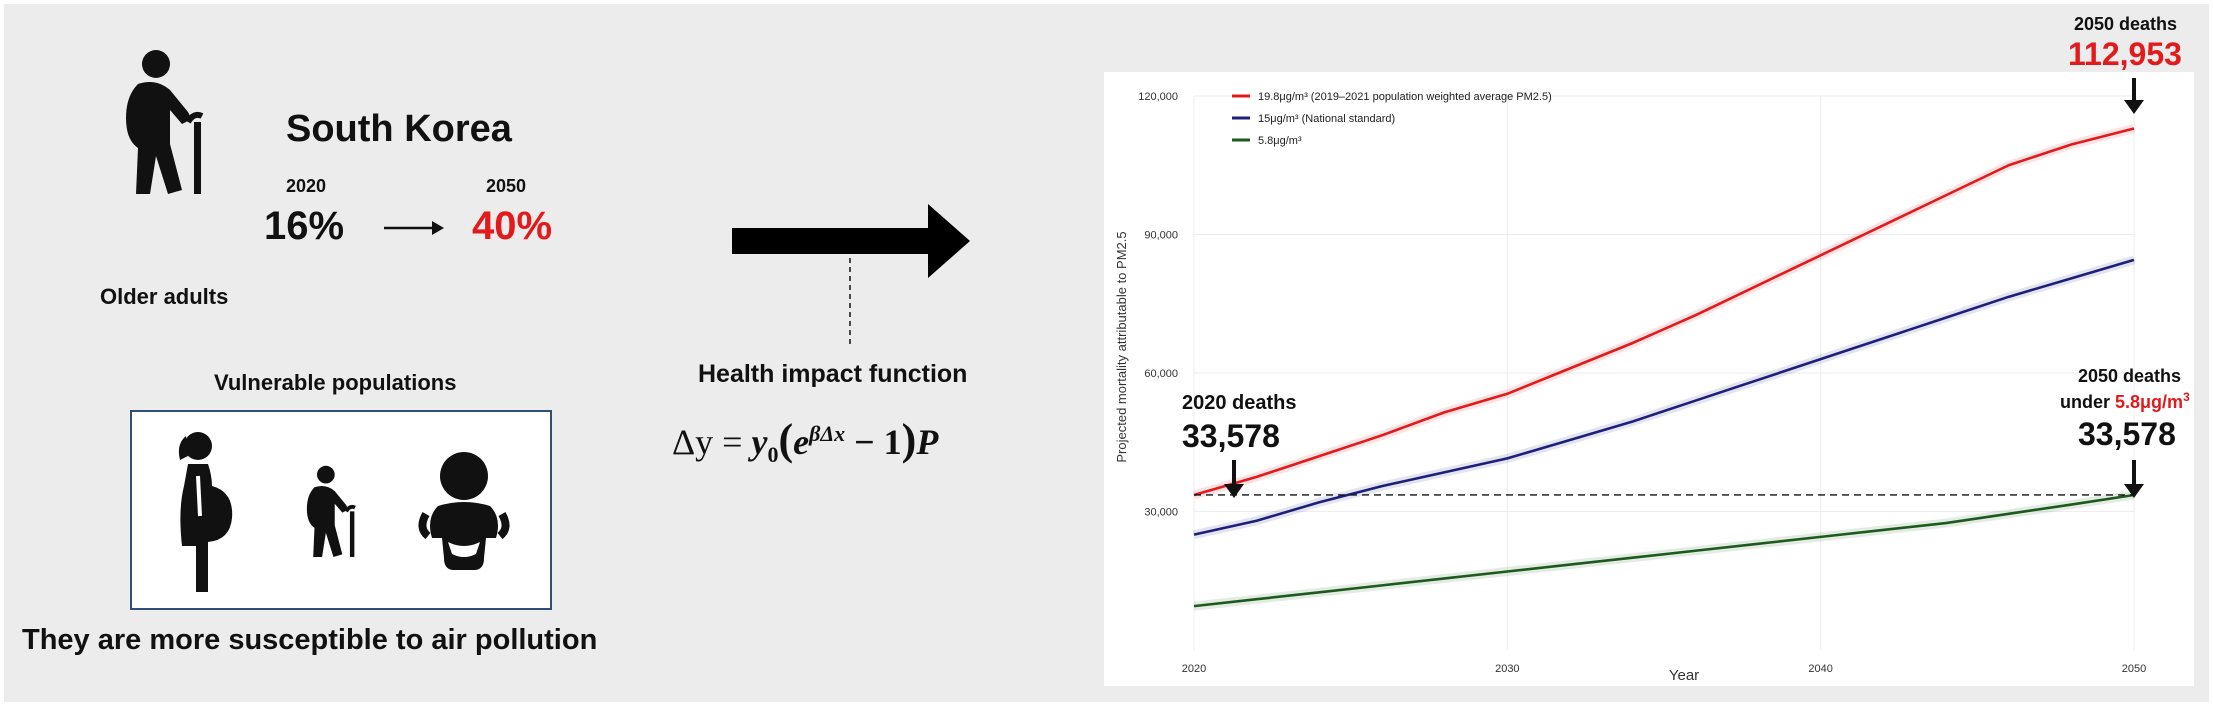 The width and height of the screenshot is (2213, 708). Describe the element at coordinates (1664, 669) in the screenshot. I see `x-axis-ticks: 2020 2030 2040 2050` at that location.